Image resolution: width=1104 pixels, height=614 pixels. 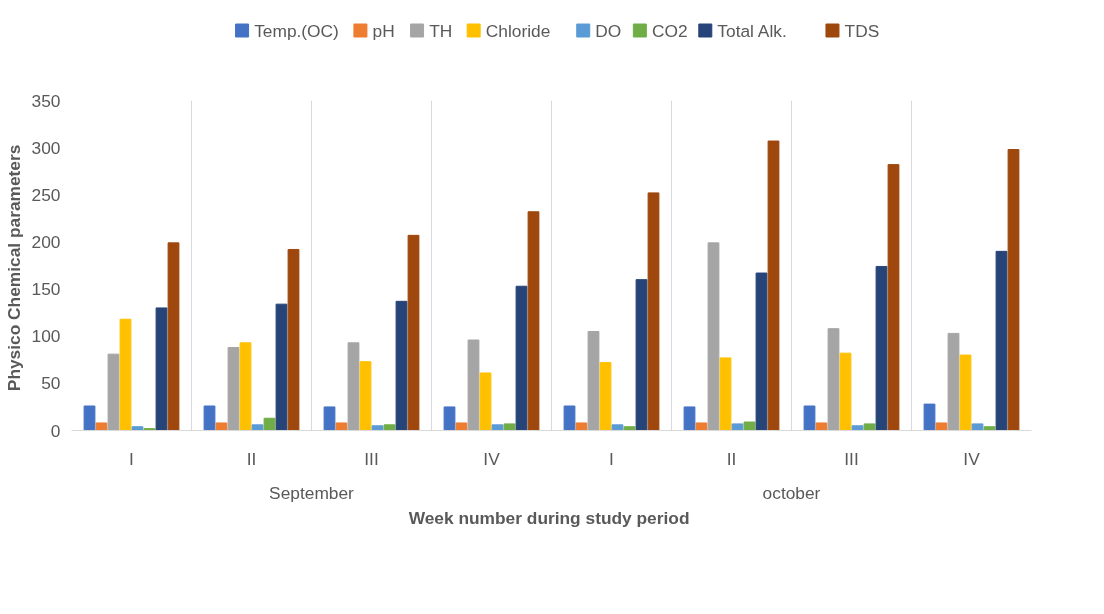 What do you see at coordinates (791, 492) in the screenshot?
I see `text: october` at bounding box center [791, 492].